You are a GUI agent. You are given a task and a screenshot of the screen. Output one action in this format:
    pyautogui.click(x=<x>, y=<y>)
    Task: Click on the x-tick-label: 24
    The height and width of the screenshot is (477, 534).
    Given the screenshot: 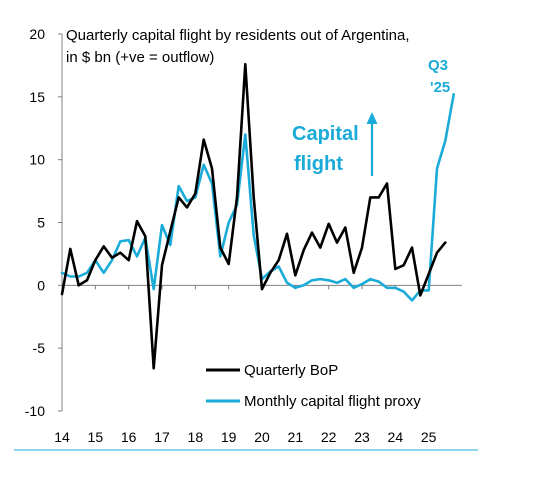 What is the action you would take?
    pyautogui.click(x=396, y=437)
    